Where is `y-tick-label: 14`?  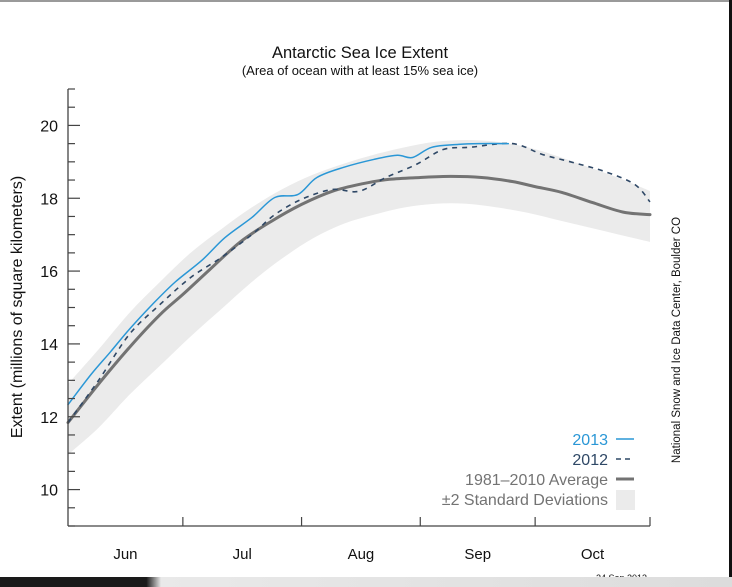
y-tick-label: 14 is located at coordinates (49, 345).